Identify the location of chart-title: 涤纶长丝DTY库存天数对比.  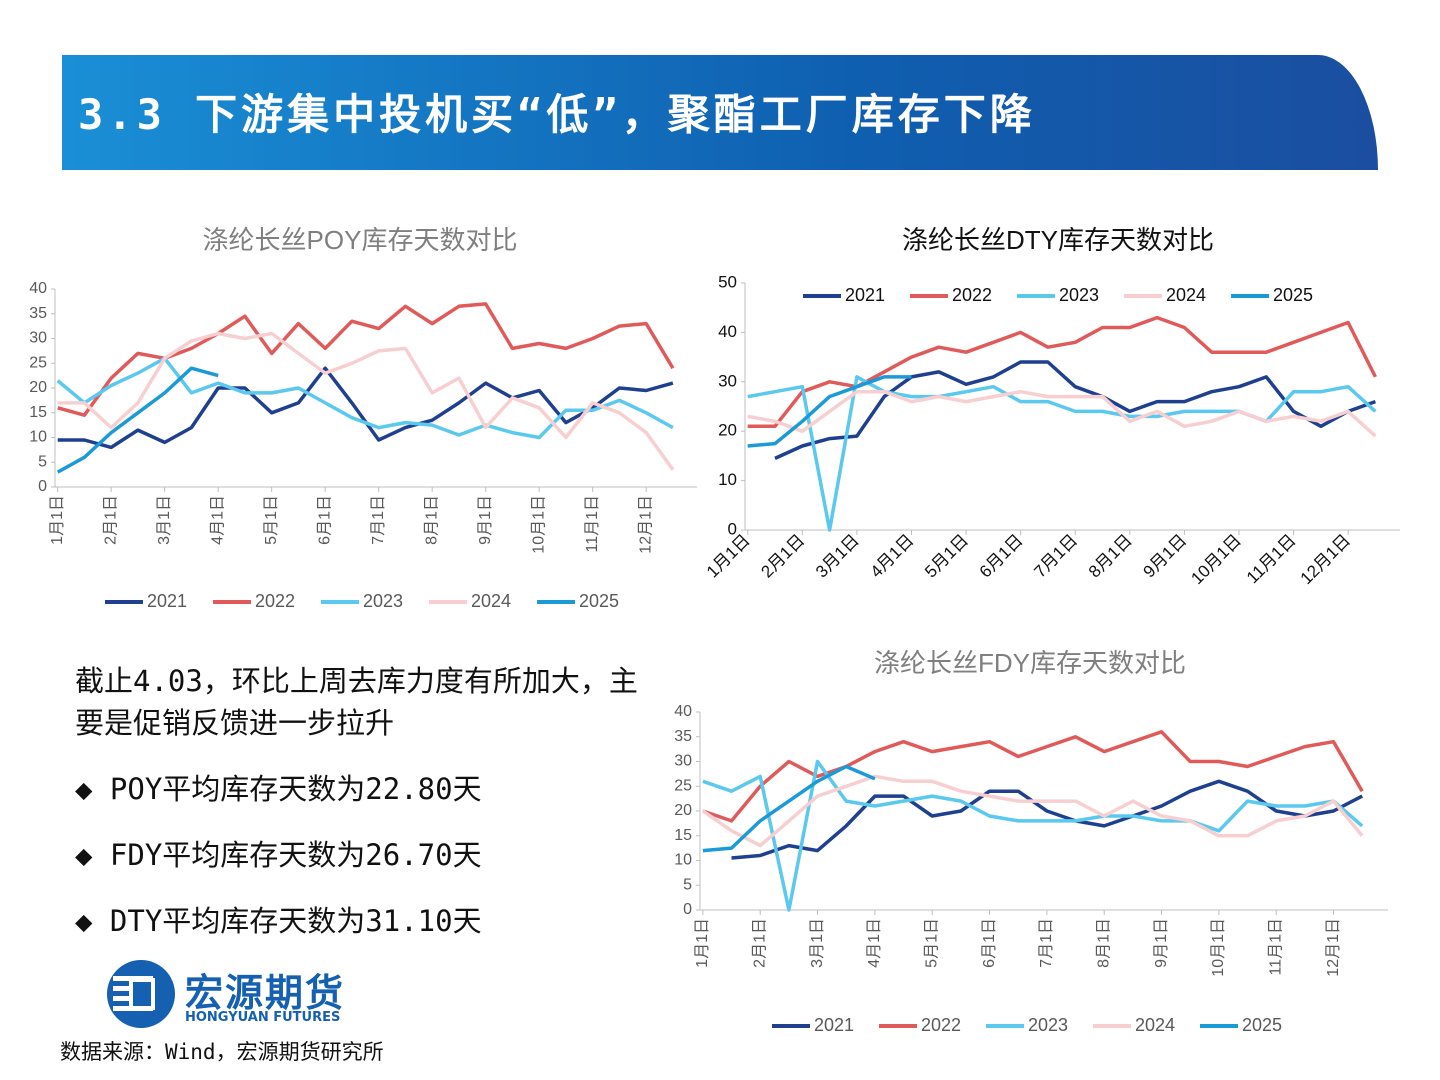
(1058, 240).